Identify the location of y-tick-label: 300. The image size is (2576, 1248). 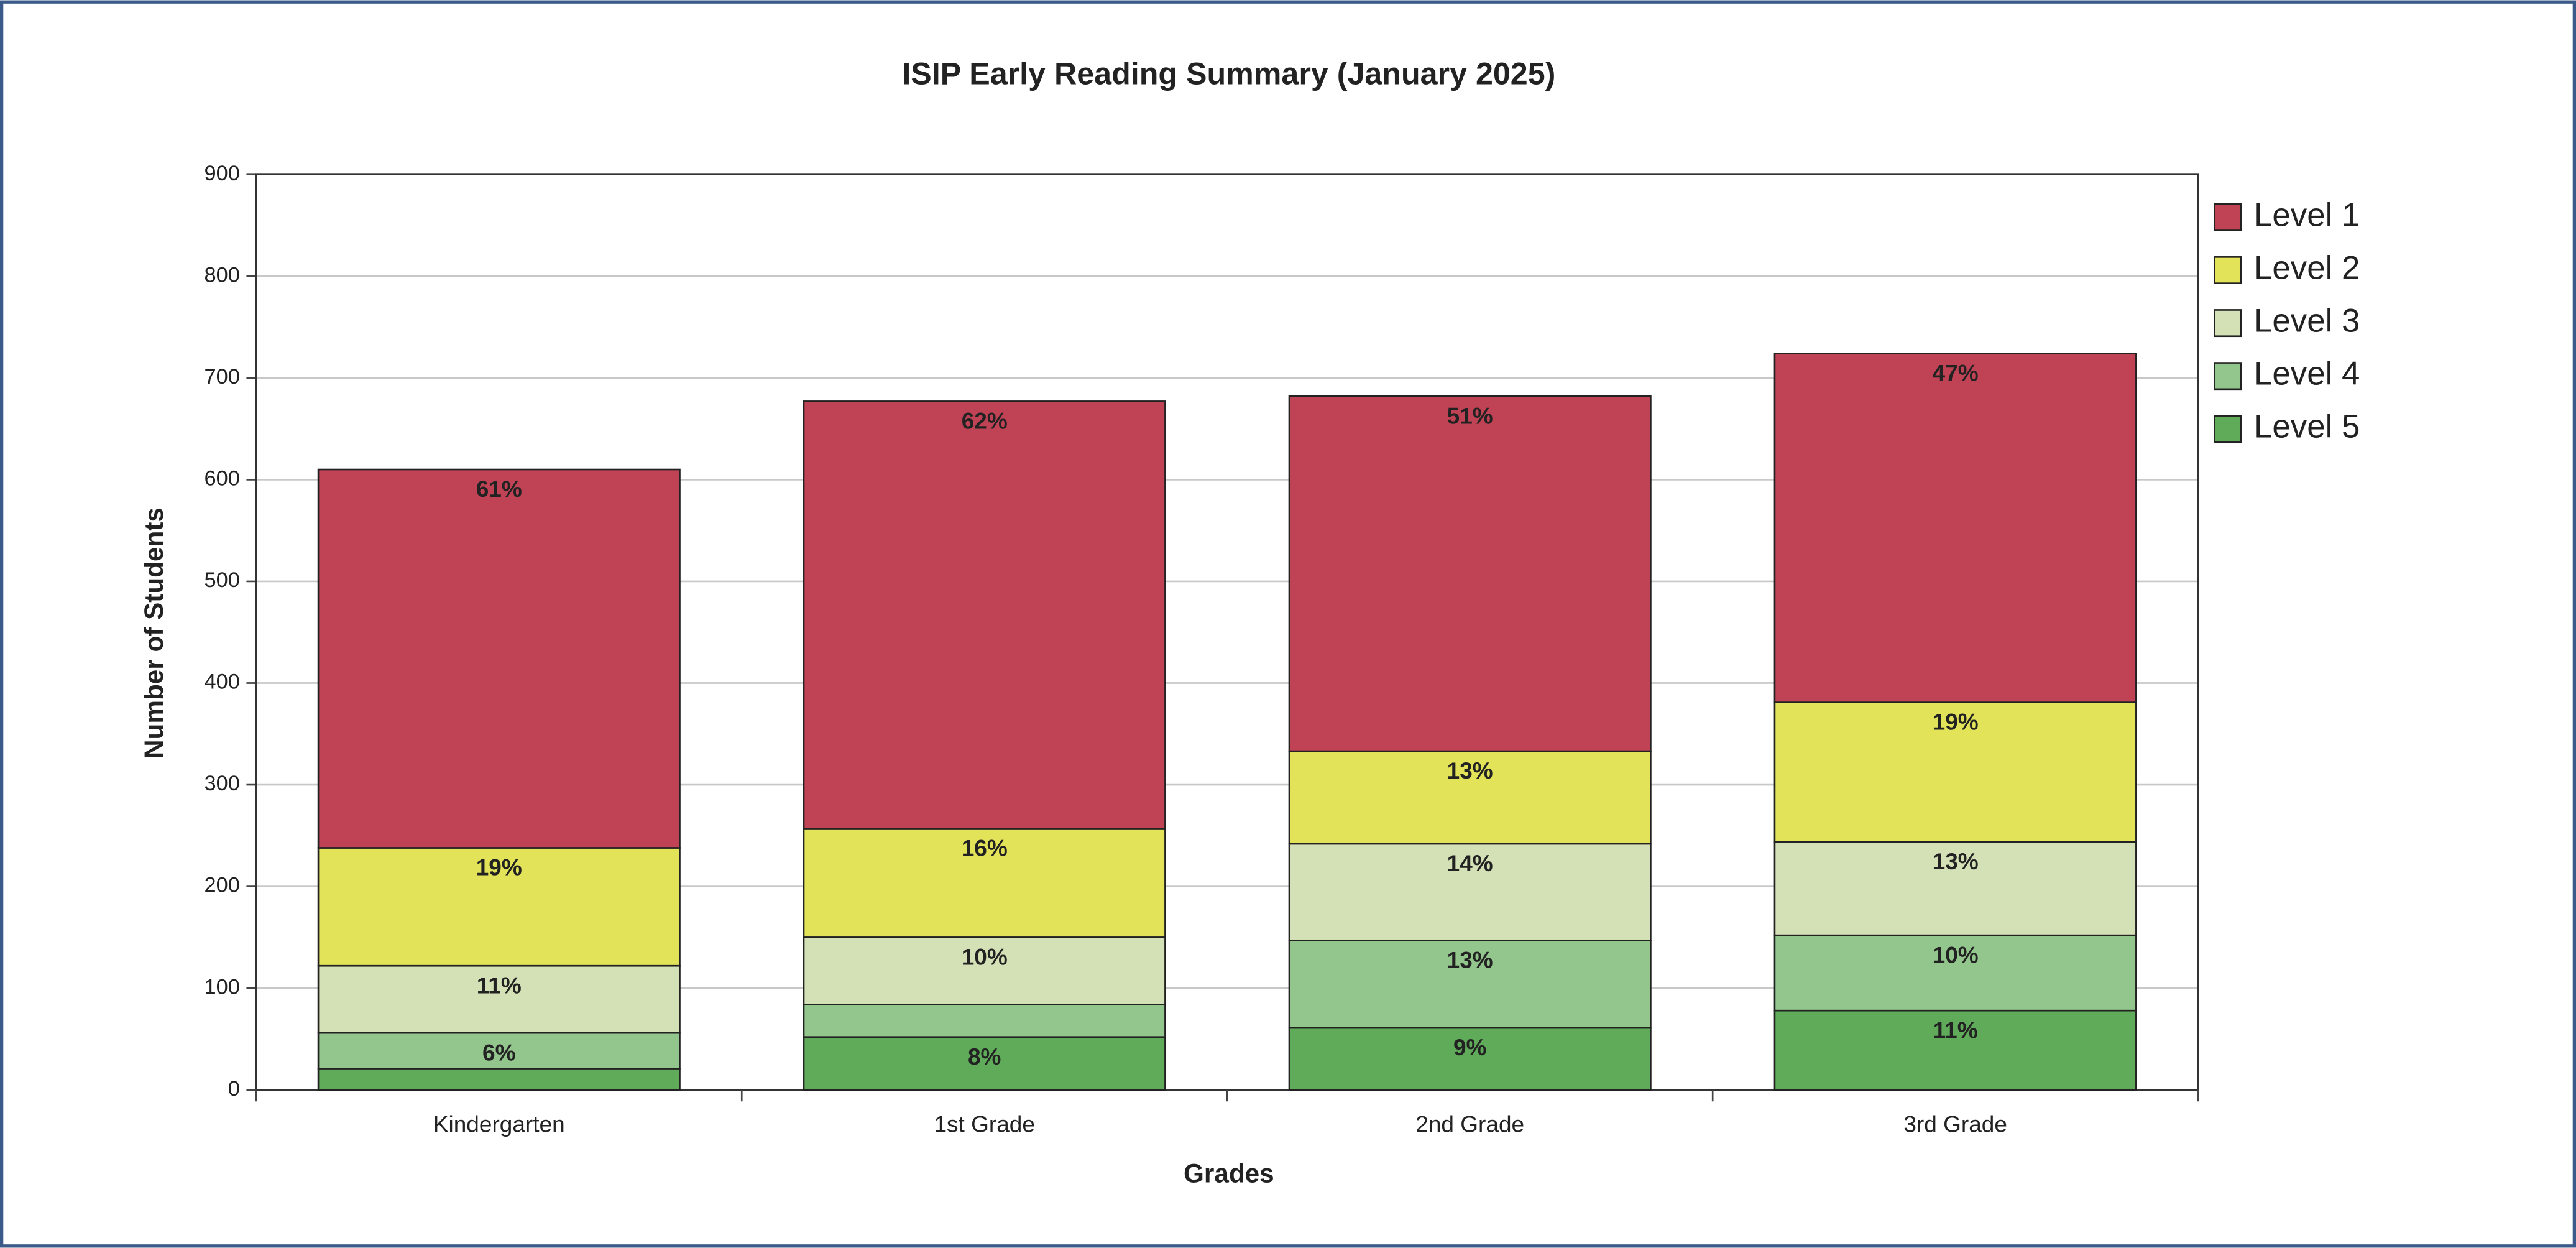
(222, 783).